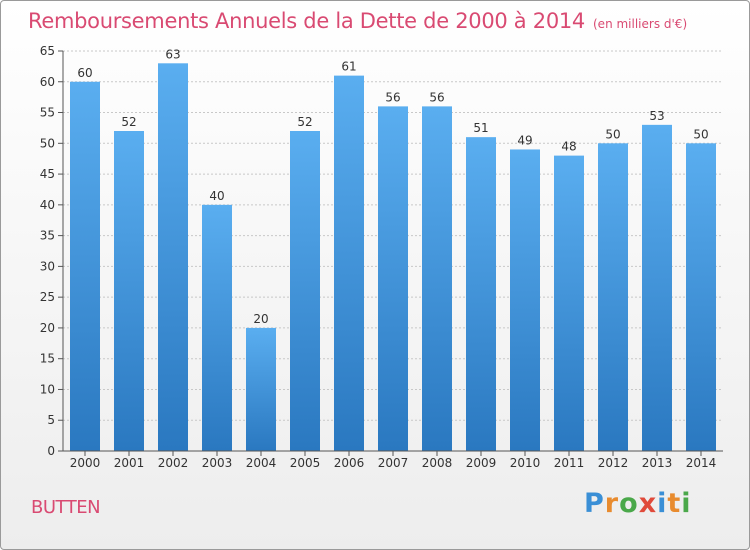 The width and height of the screenshot is (750, 550). Describe the element at coordinates (657, 463) in the screenshot. I see `x-tick-label: 2013` at that location.